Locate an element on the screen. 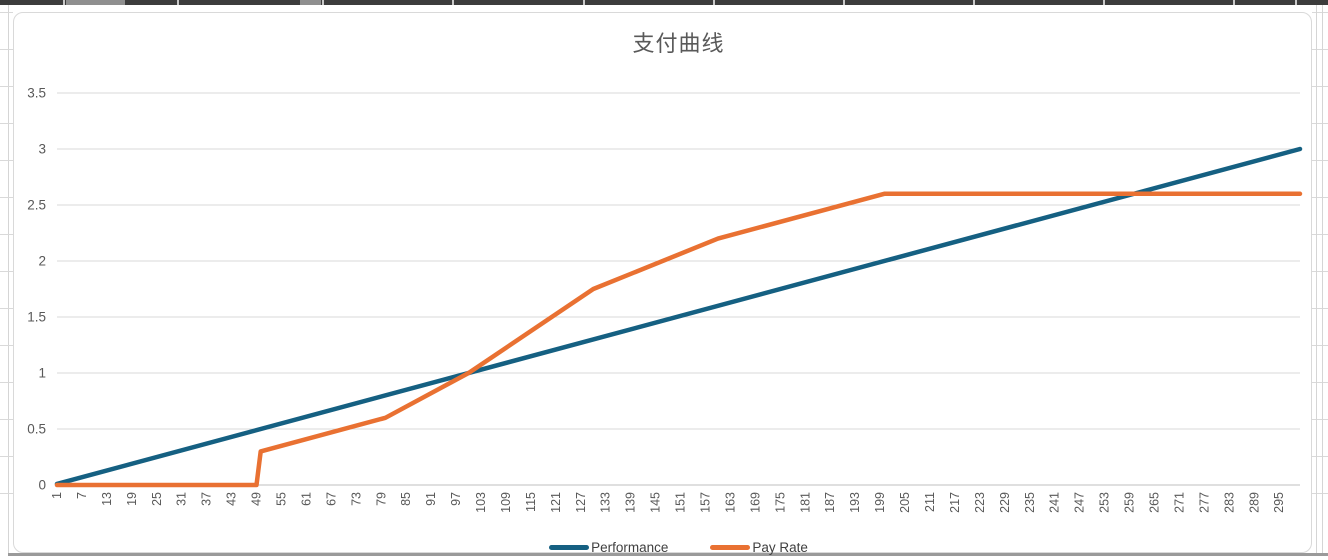 The height and width of the screenshot is (560, 1328). x-axis-tick-label: 253 is located at coordinates (1105, 502).